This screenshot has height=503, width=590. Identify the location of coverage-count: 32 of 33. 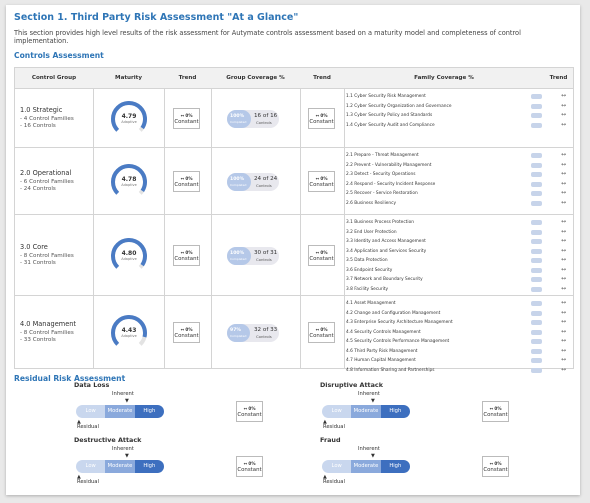
(266, 330).